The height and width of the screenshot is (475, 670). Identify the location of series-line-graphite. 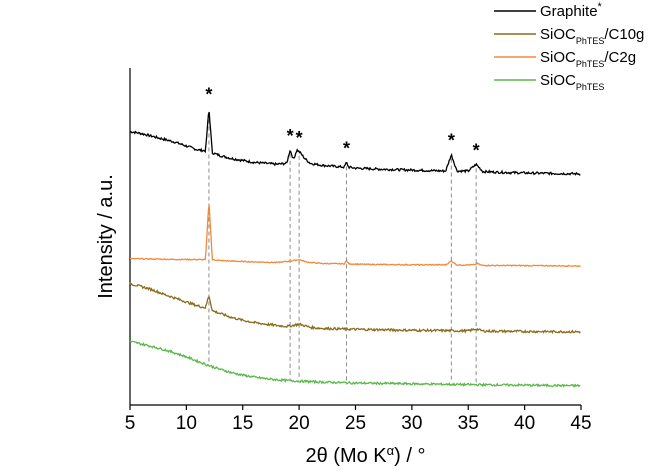
(355, 143).